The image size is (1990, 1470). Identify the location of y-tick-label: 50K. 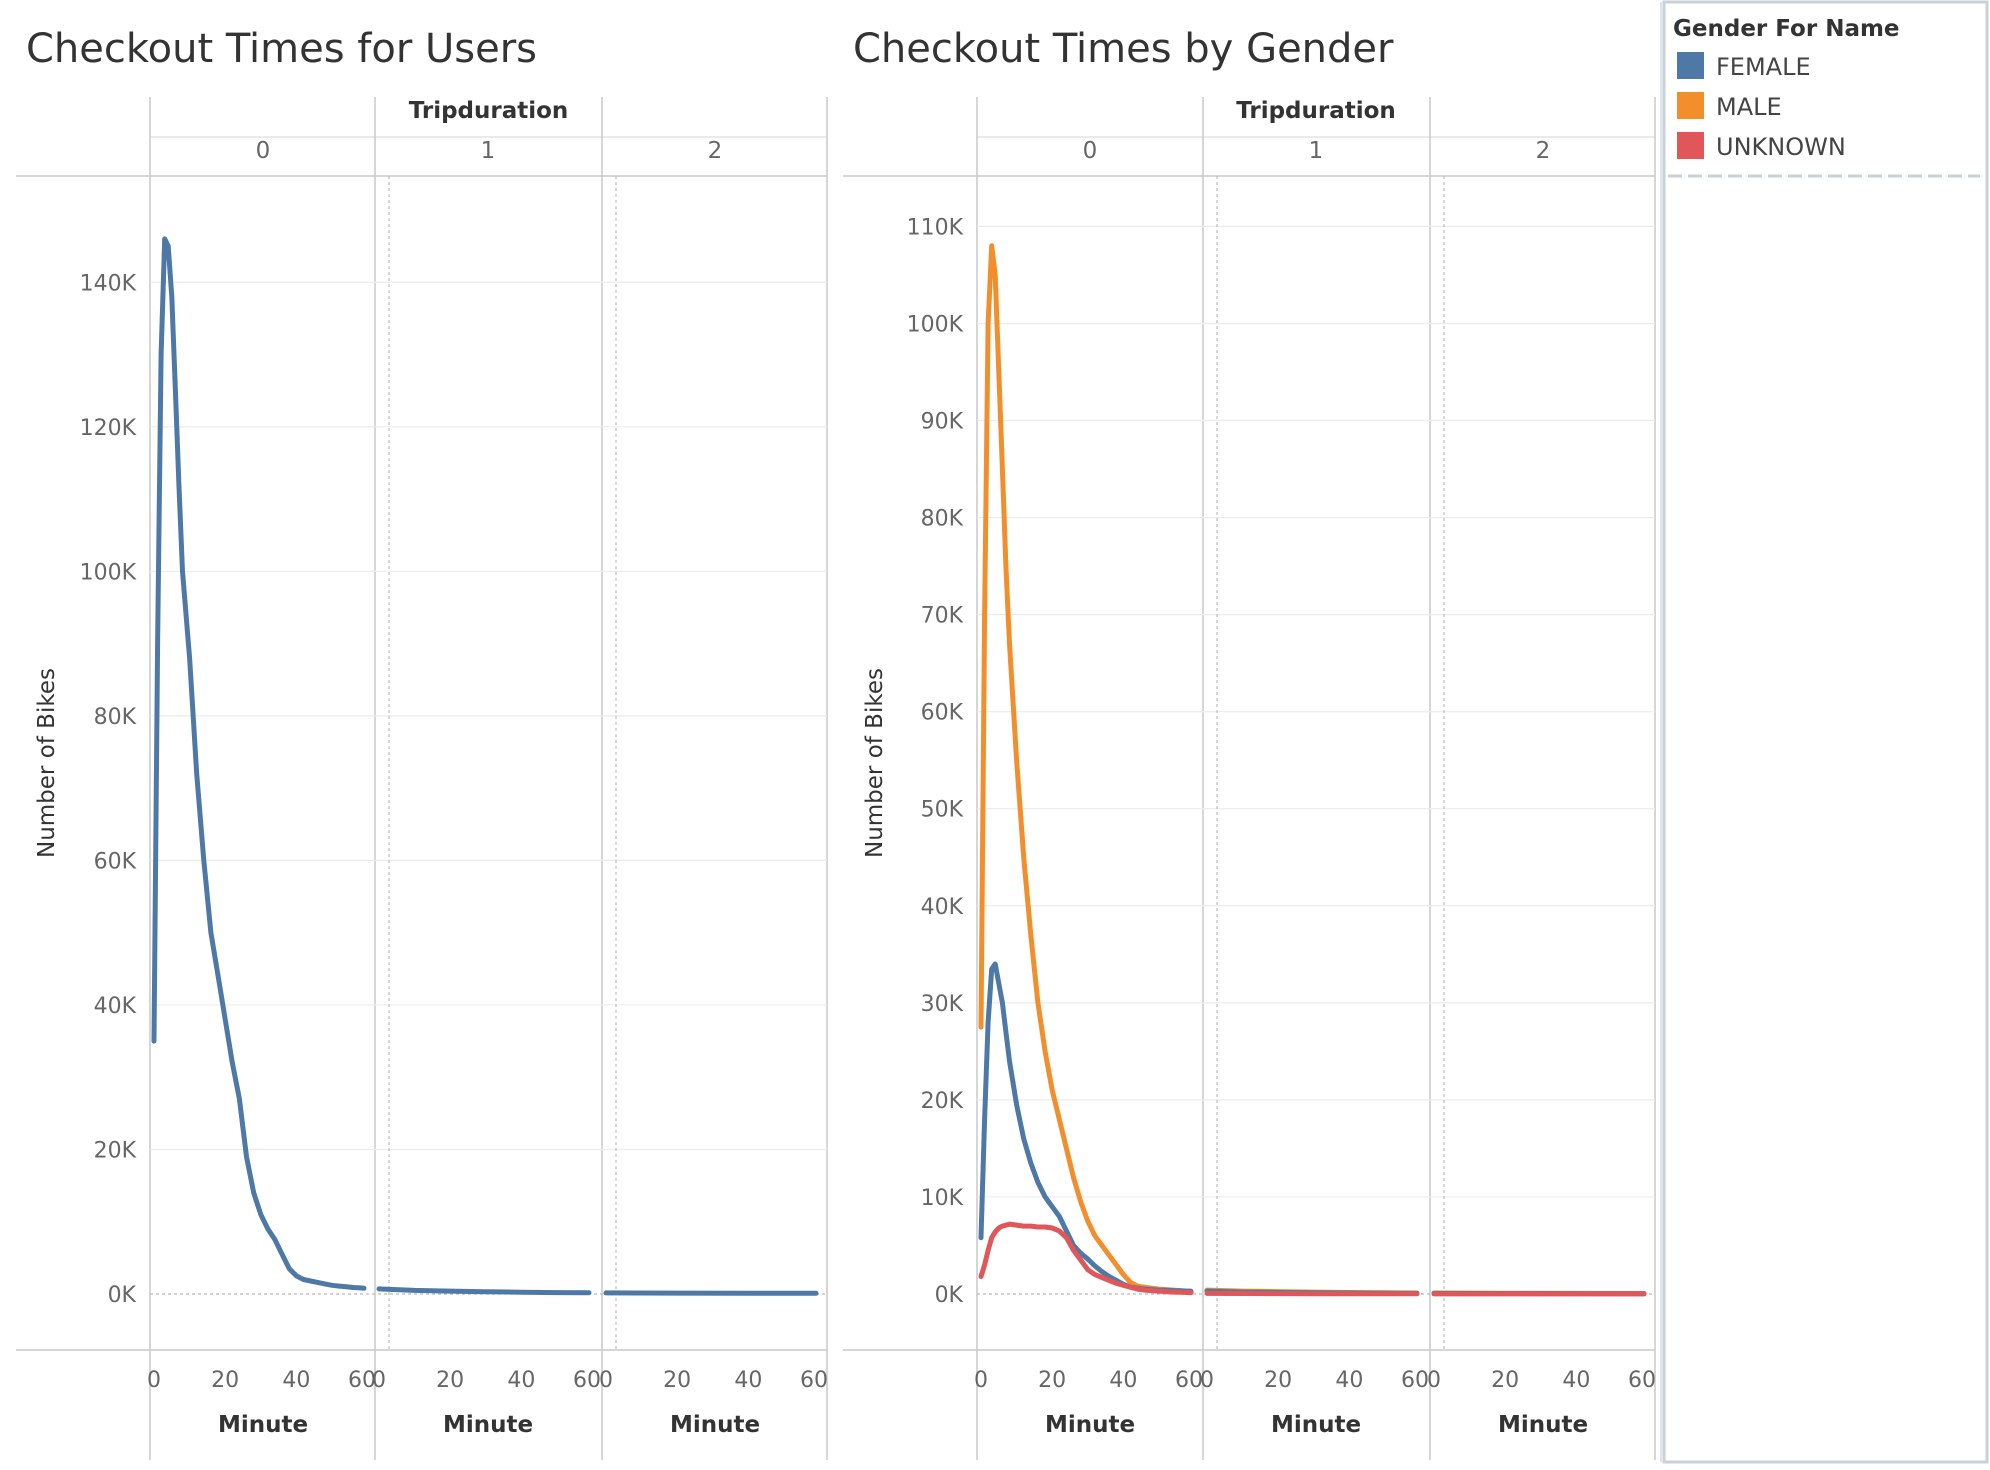
(942, 810).